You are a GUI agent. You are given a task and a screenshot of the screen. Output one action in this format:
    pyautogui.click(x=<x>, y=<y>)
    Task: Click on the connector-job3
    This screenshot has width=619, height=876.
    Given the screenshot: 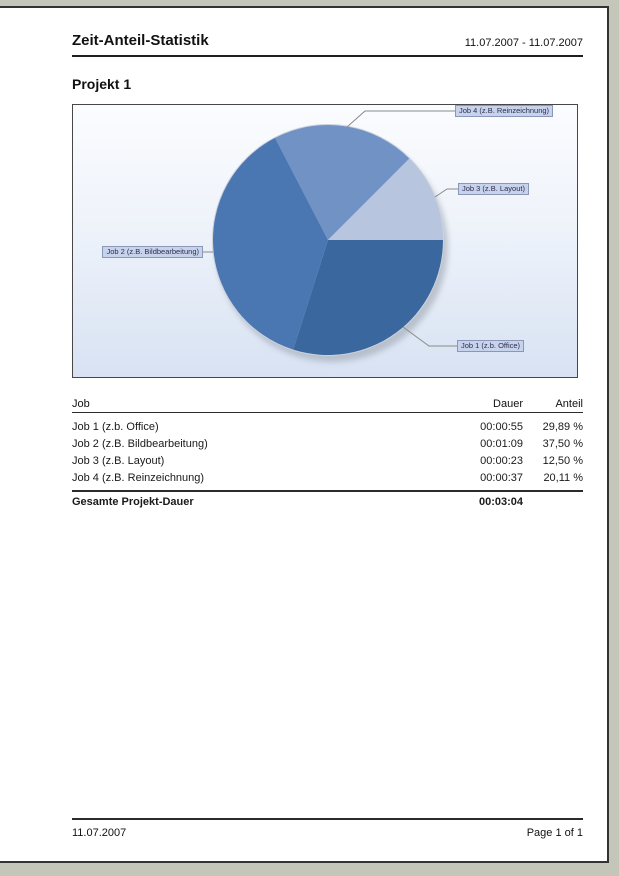 What is the action you would take?
    pyautogui.click(x=446, y=193)
    